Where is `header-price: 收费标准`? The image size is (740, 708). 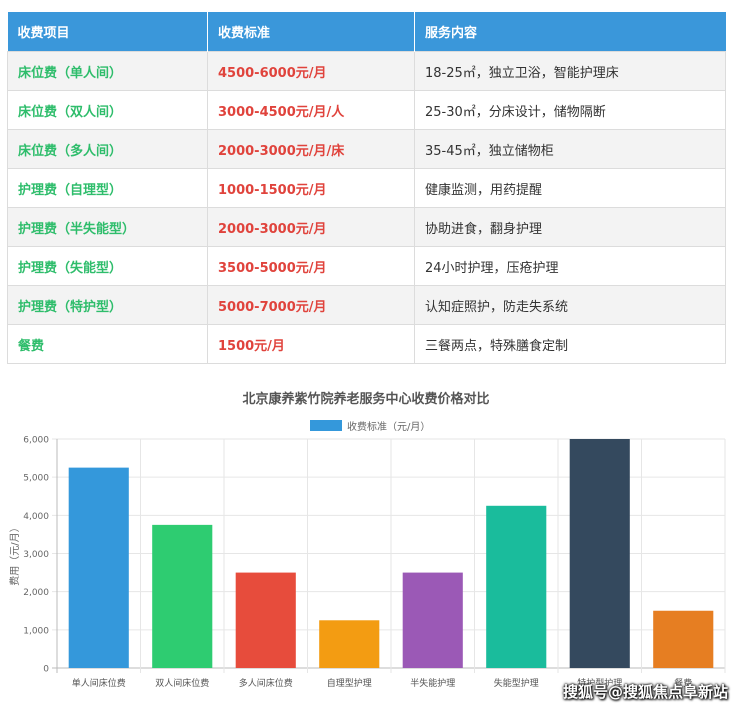 header-price: 收费标准 is located at coordinates (311, 32).